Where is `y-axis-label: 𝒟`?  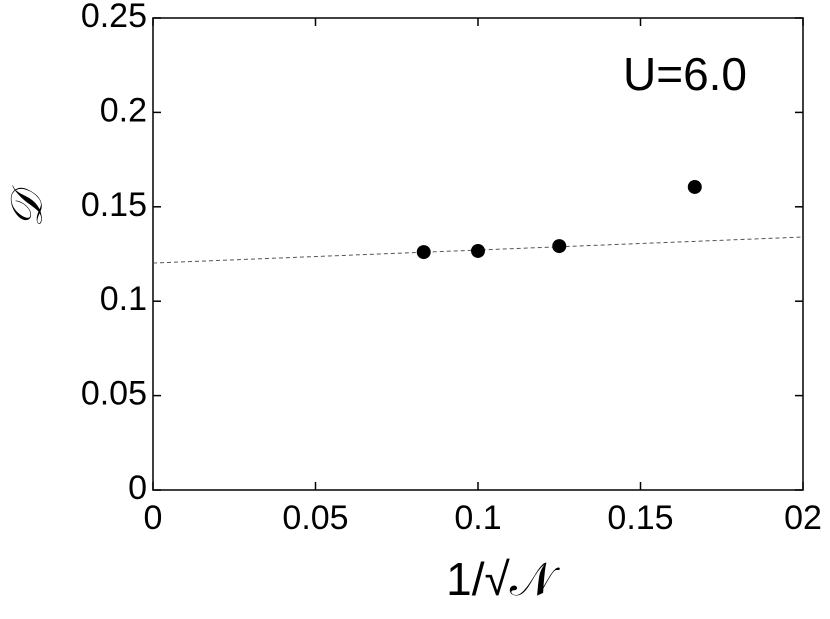
y-axis-label: 𝒟 is located at coordinates (27, 206).